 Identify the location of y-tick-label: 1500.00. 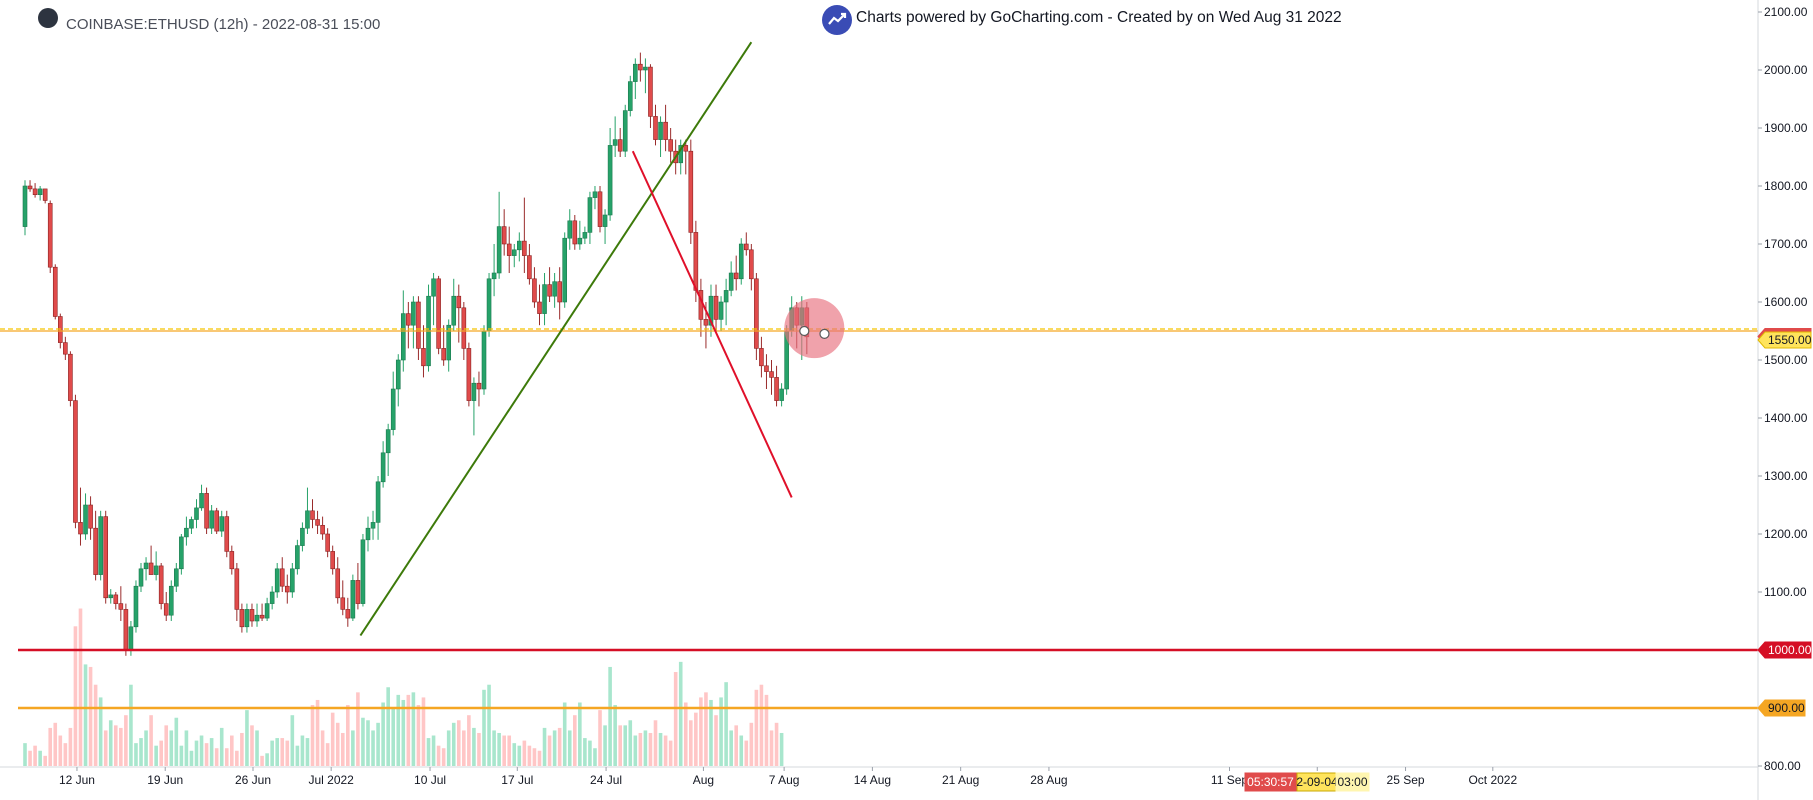
(1786, 360).